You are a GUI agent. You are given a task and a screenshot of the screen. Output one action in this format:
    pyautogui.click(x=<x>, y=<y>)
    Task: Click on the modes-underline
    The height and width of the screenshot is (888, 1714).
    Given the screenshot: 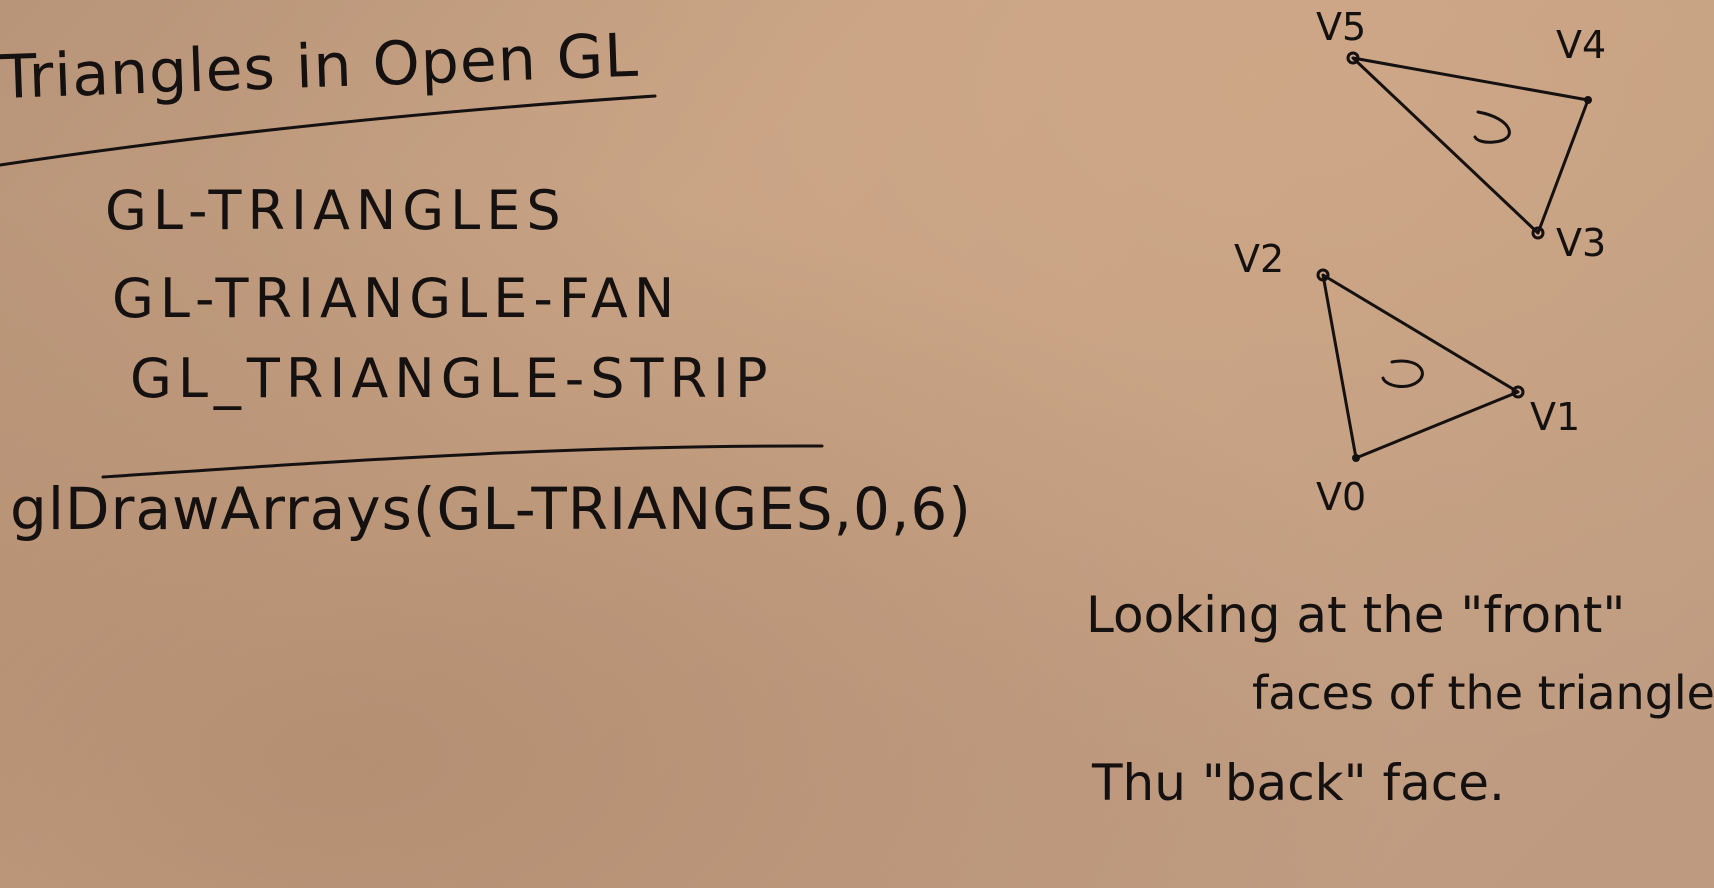 What is the action you would take?
    pyautogui.click(x=462, y=461)
    